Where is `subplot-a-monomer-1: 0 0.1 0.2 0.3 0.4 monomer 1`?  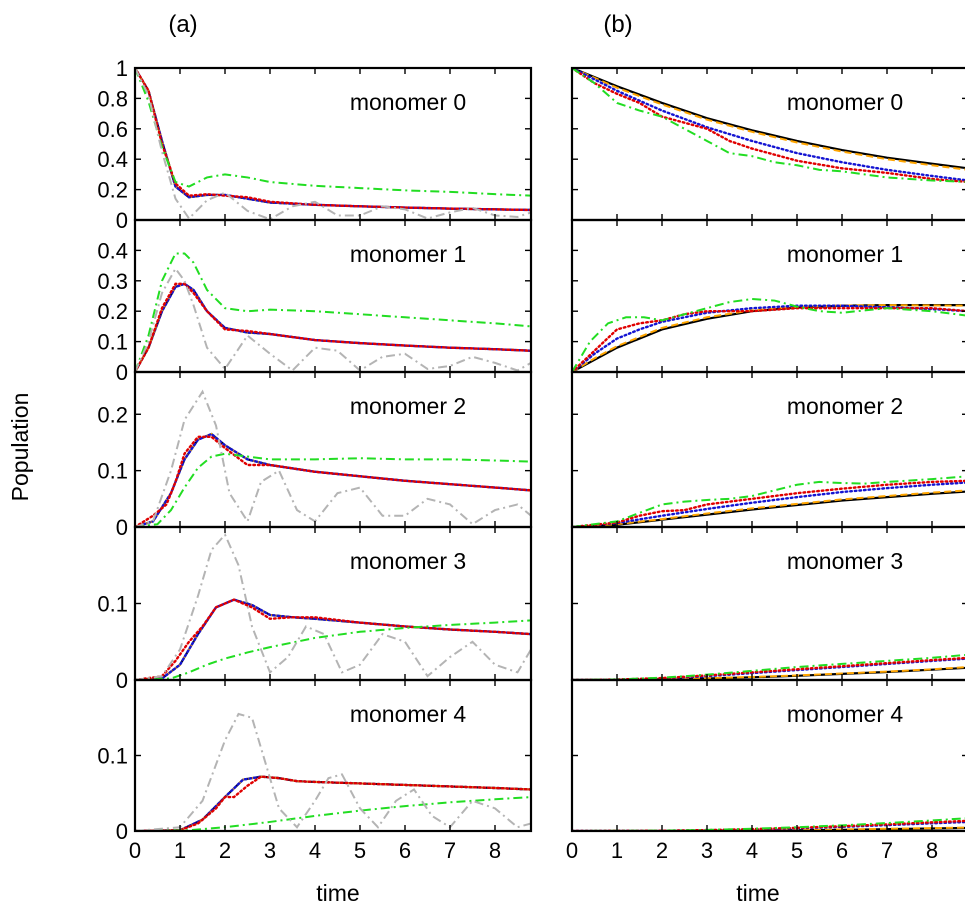 subplot-a-monomer-1: 0 0.1 0.2 0.3 0.4 monomer 1 is located at coordinates (315, 301).